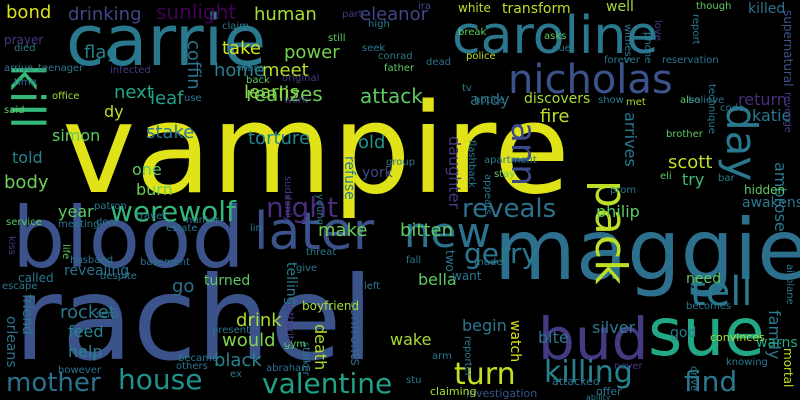  I want to click on word: sens, so click(107, 314).